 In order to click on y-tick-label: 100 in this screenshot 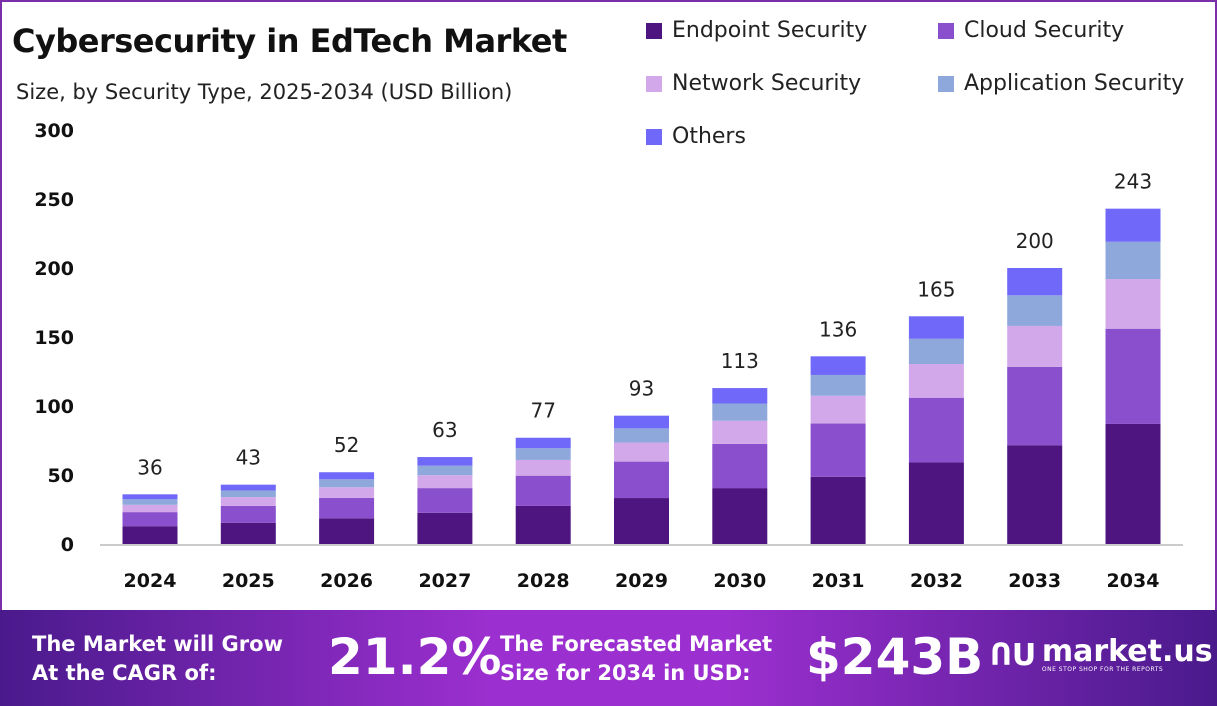, I will do `click(54, 407)`.